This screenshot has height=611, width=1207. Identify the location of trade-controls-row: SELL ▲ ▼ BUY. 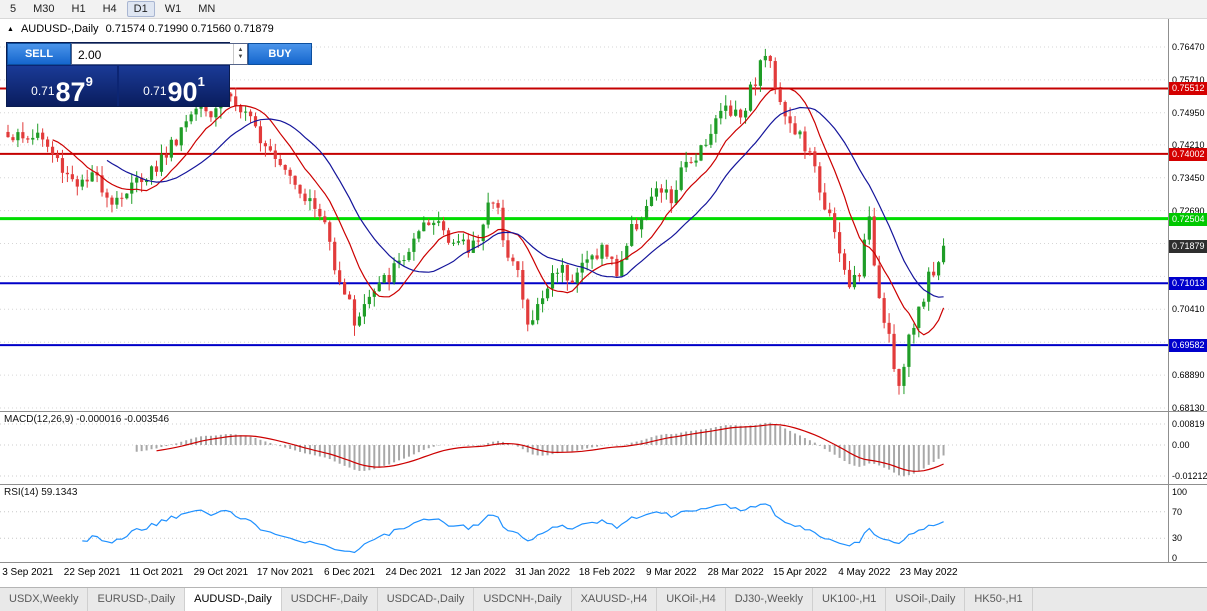
(159, 54).